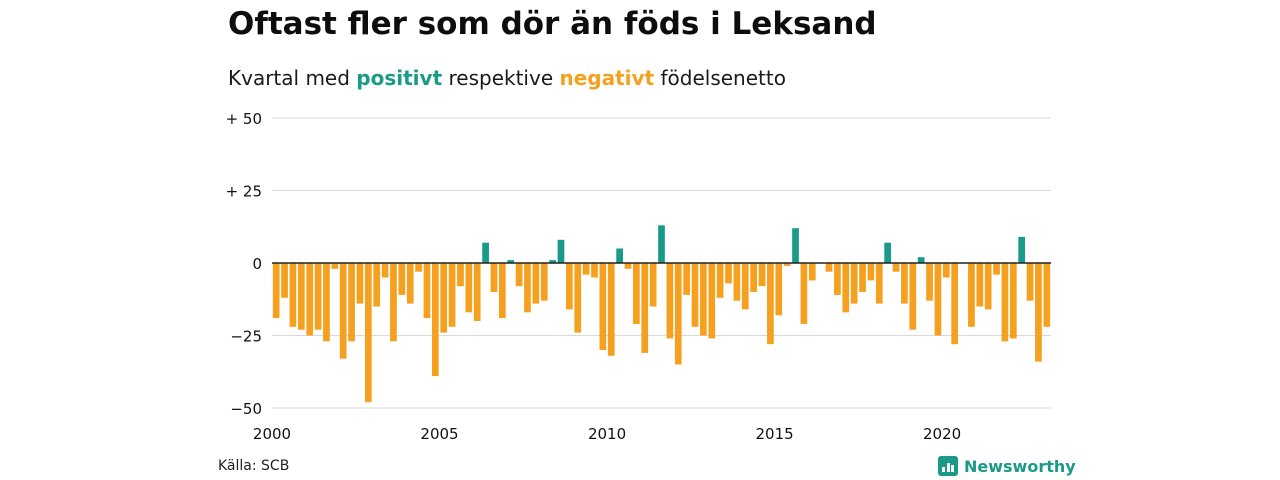 The width and height of the screenshot is (1280, 480). I want to click on brand-logo: Newsworthy, so click(1007, 466).